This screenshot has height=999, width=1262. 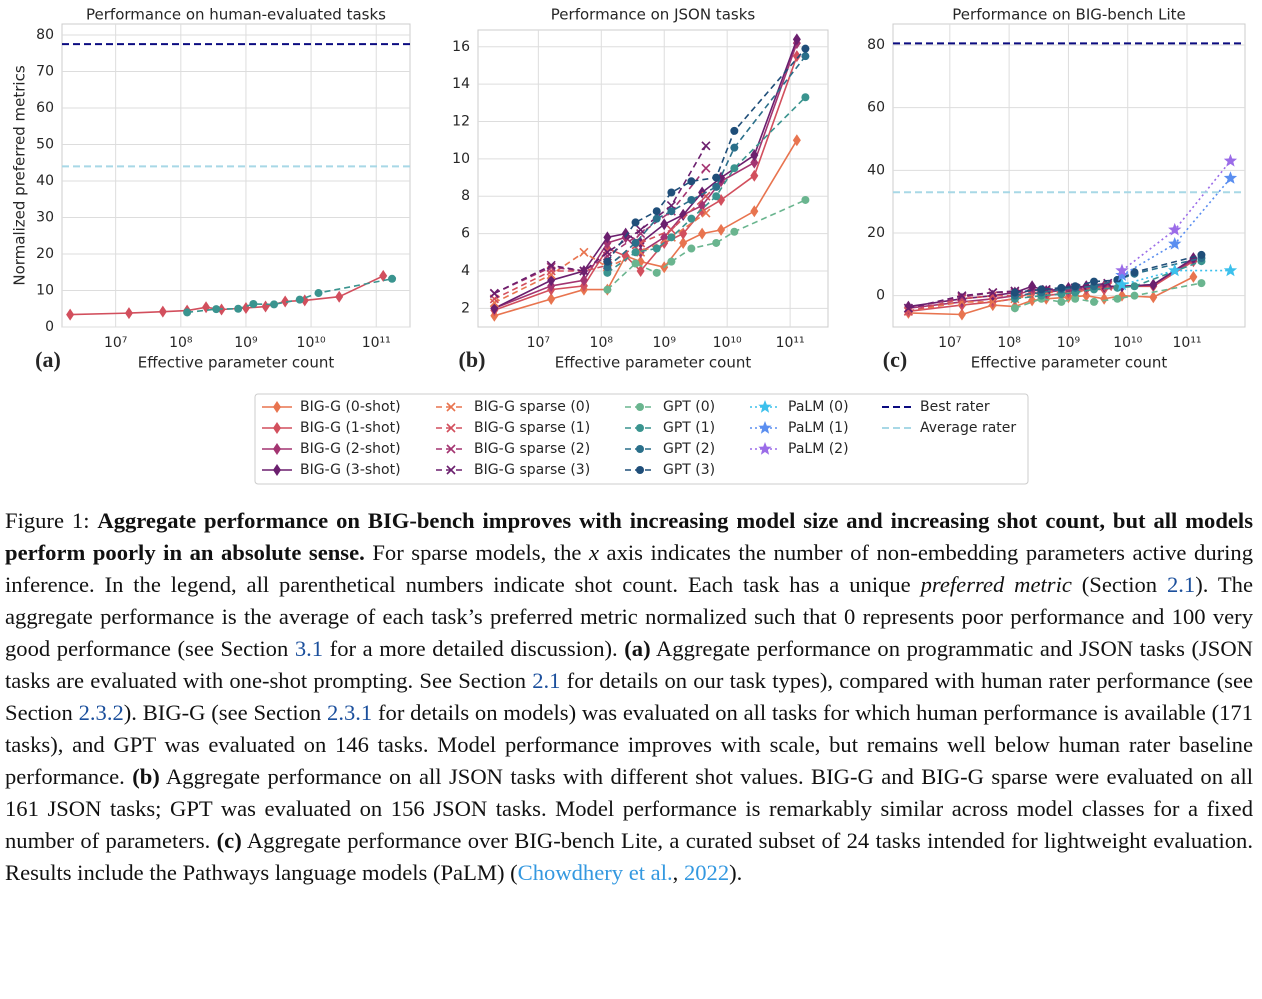 What do you see at coordinates (949, 343) in the screenshot?
I see `x-tick-label: 10⁷` at bounding box center [949, 343].